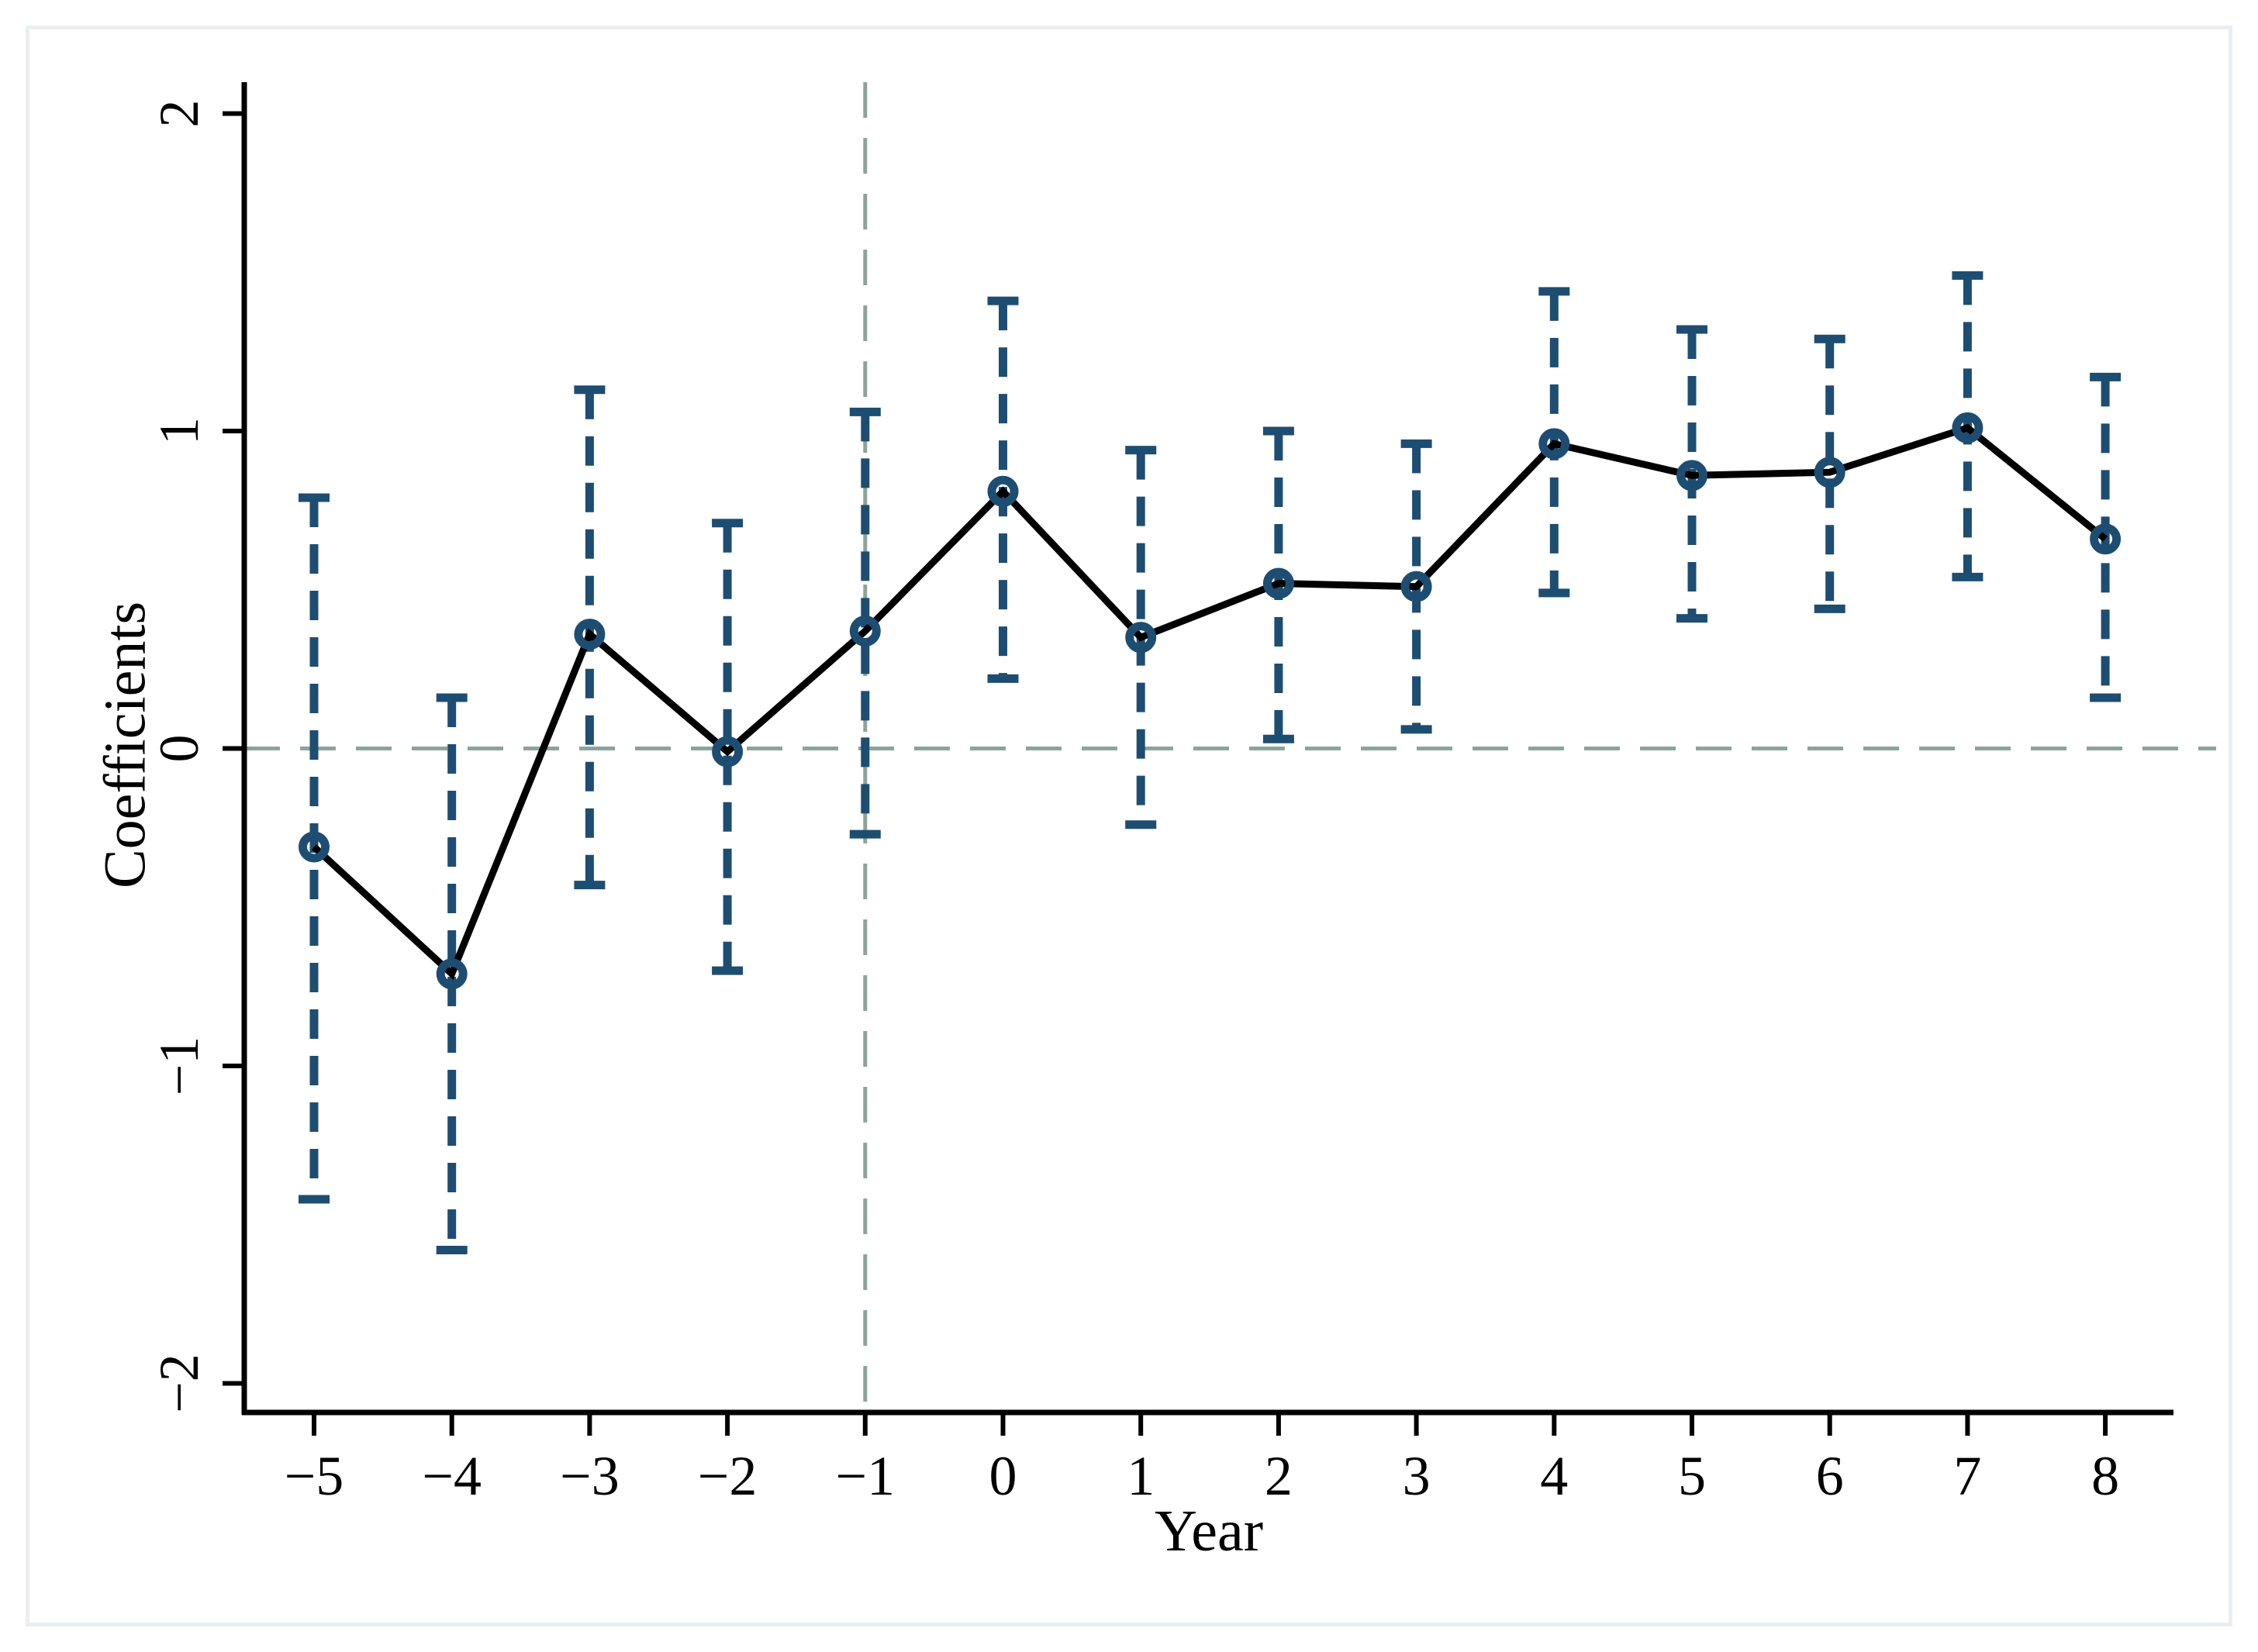 The height and width of the screenshot is (1652, 2258). Describe the element at coordinates (452, 1476) in the screenshot. I see `x-tick-label: −4` at that location.